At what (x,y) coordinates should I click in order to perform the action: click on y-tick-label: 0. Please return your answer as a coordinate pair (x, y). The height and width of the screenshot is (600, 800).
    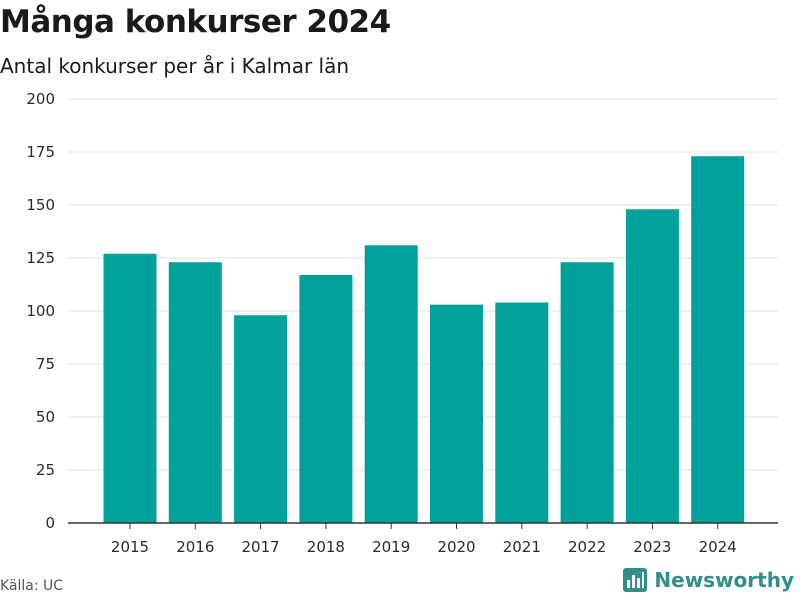
    Looking at the image, I should click on (50, 523).